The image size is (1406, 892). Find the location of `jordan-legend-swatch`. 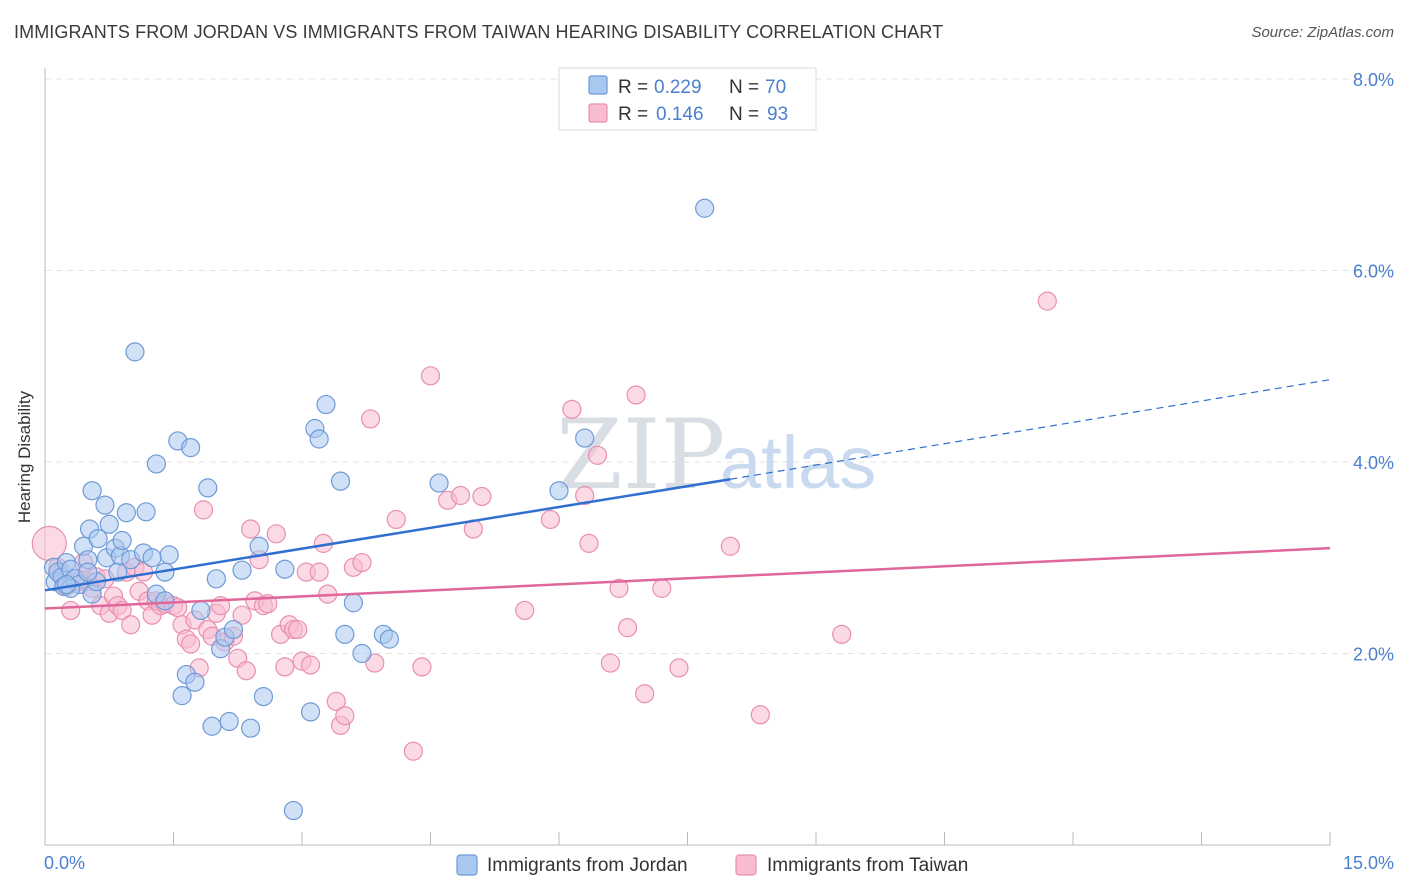

jordan-legend-swatch is located at coordinates (598, 85).